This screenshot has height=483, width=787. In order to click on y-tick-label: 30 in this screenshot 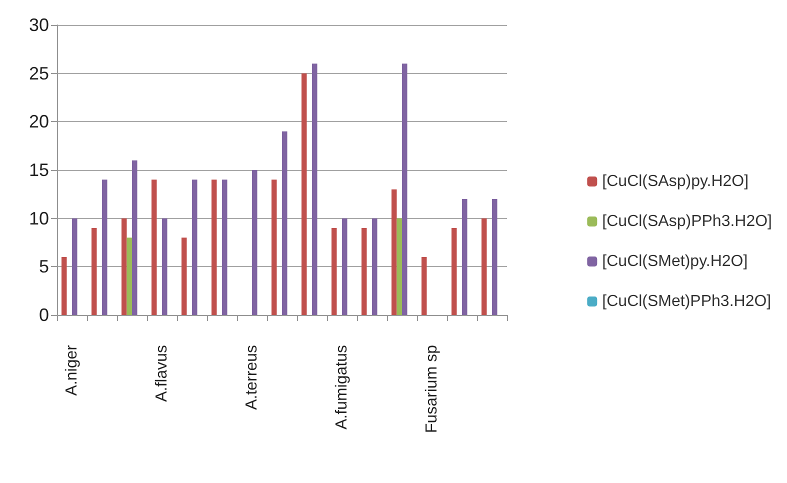, I will do `click(38, 25)`.